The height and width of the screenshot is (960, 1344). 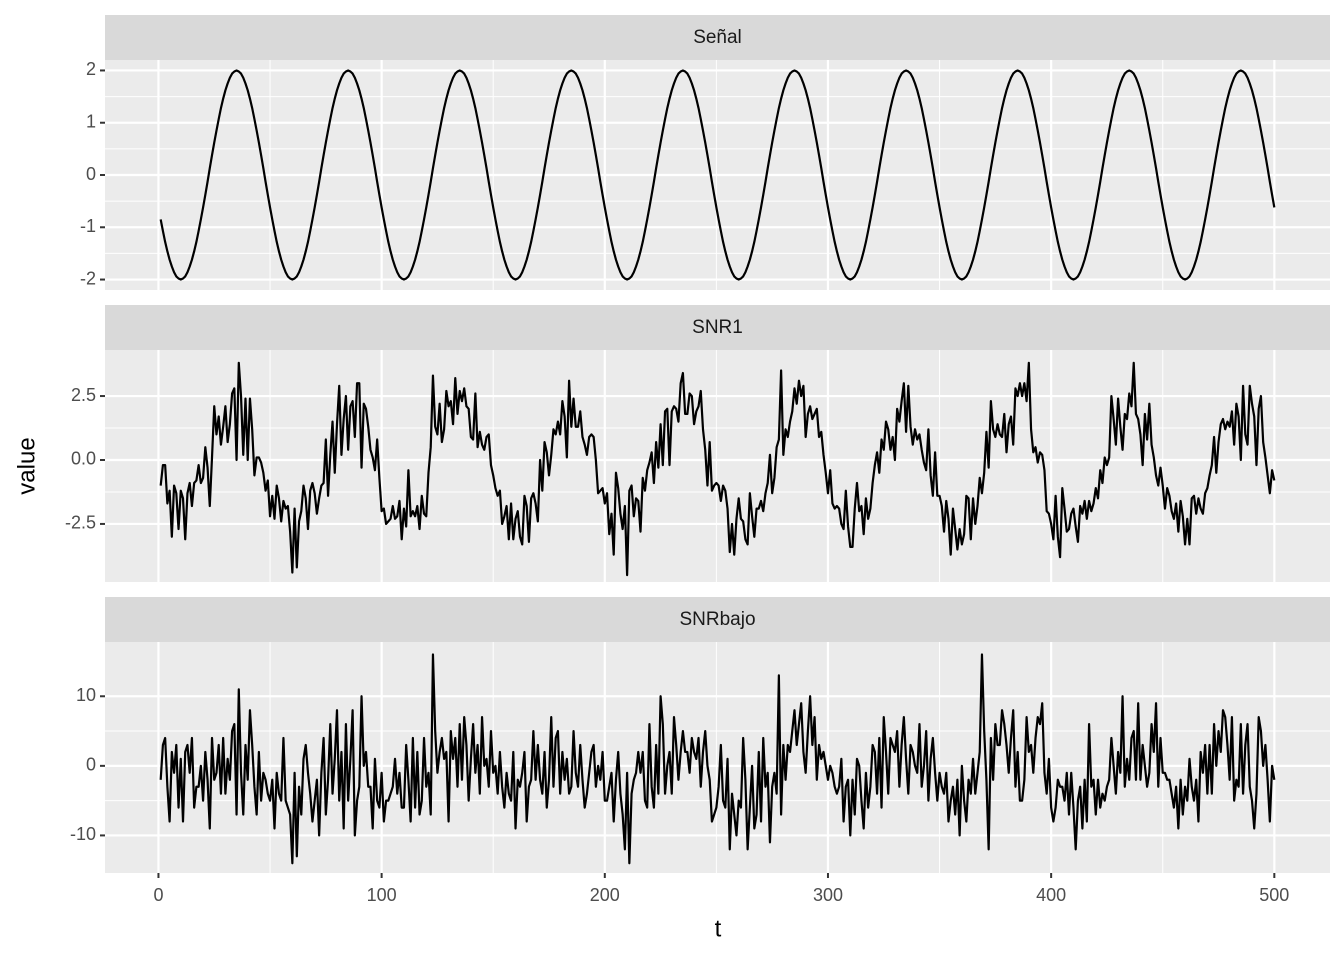 I want to click on y-tick-label: -2, so click(x=88, y=278).